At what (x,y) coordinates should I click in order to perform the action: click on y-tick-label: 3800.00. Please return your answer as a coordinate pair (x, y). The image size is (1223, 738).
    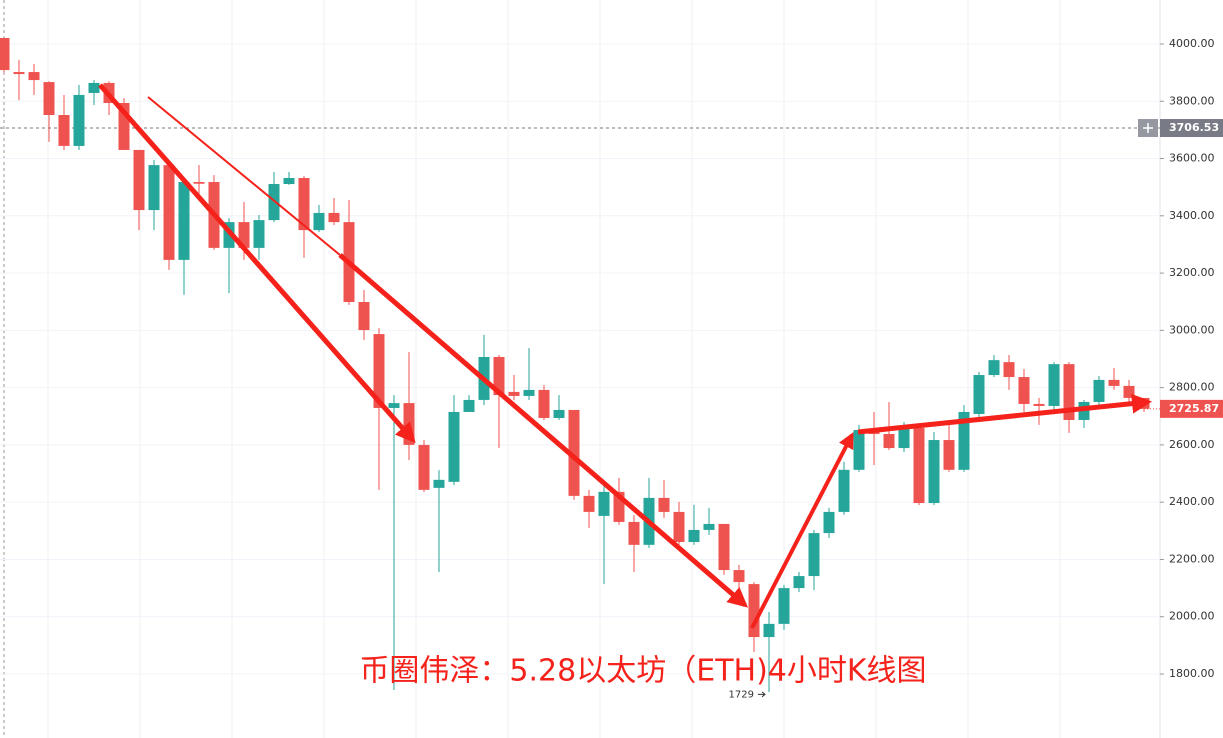
    Looking at the image, I should click on (1192, 100).